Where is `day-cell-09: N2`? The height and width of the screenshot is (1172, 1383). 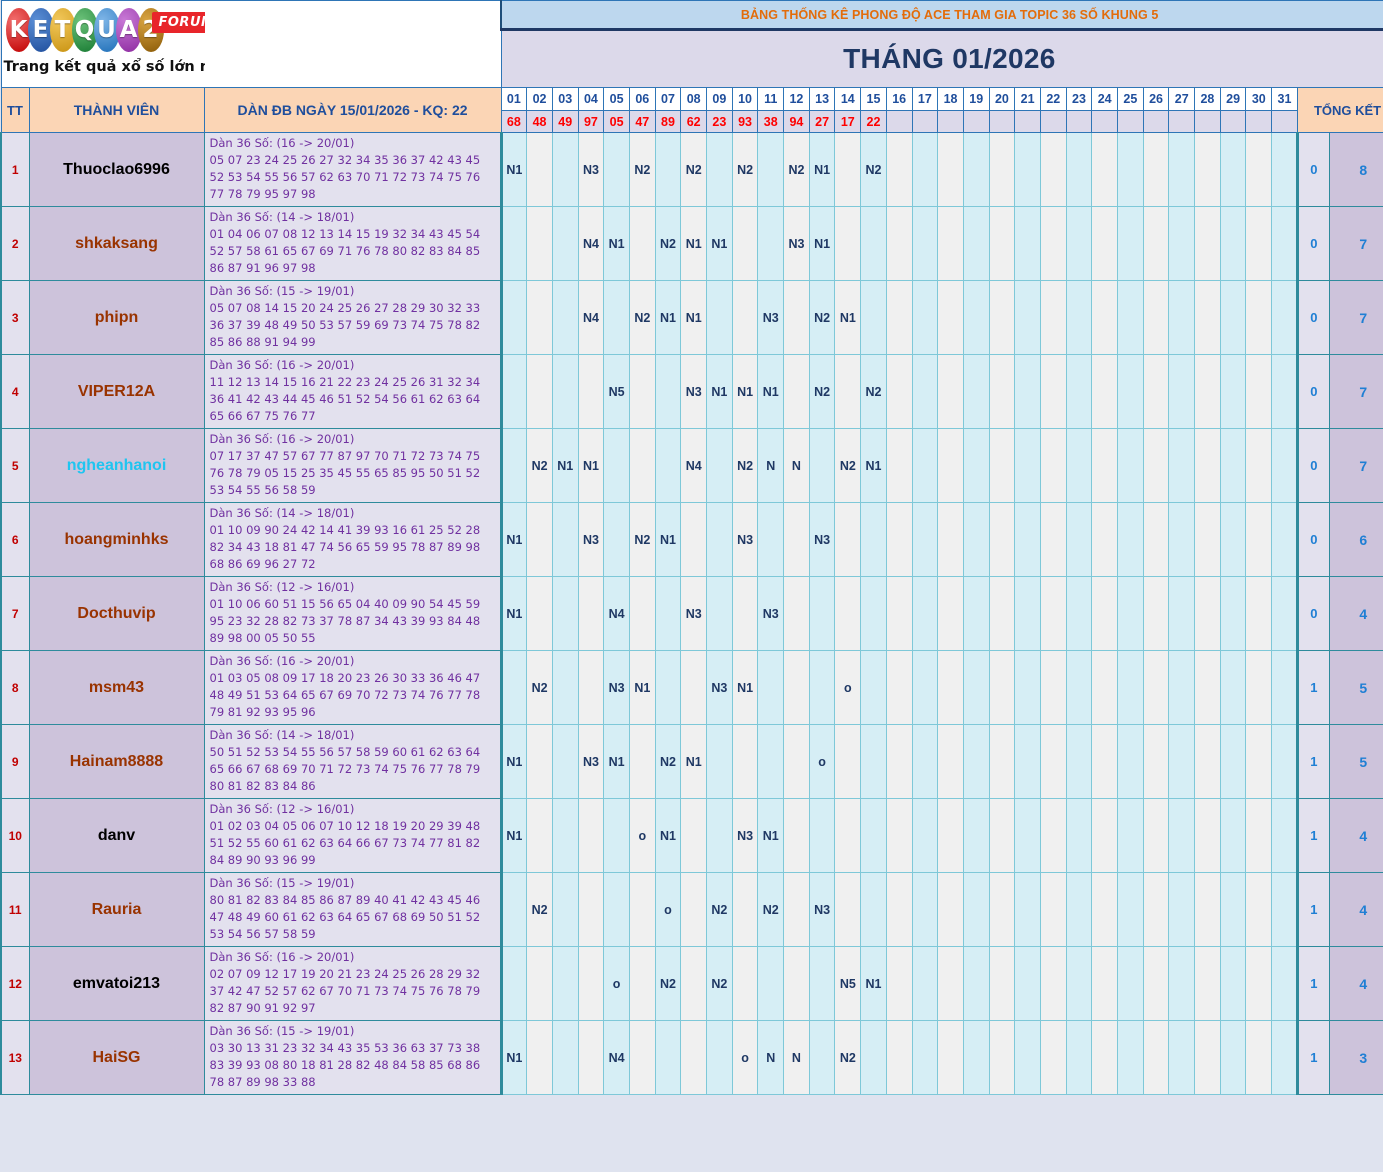
day-cell-09: N2 is located at coordinates (719, 983).